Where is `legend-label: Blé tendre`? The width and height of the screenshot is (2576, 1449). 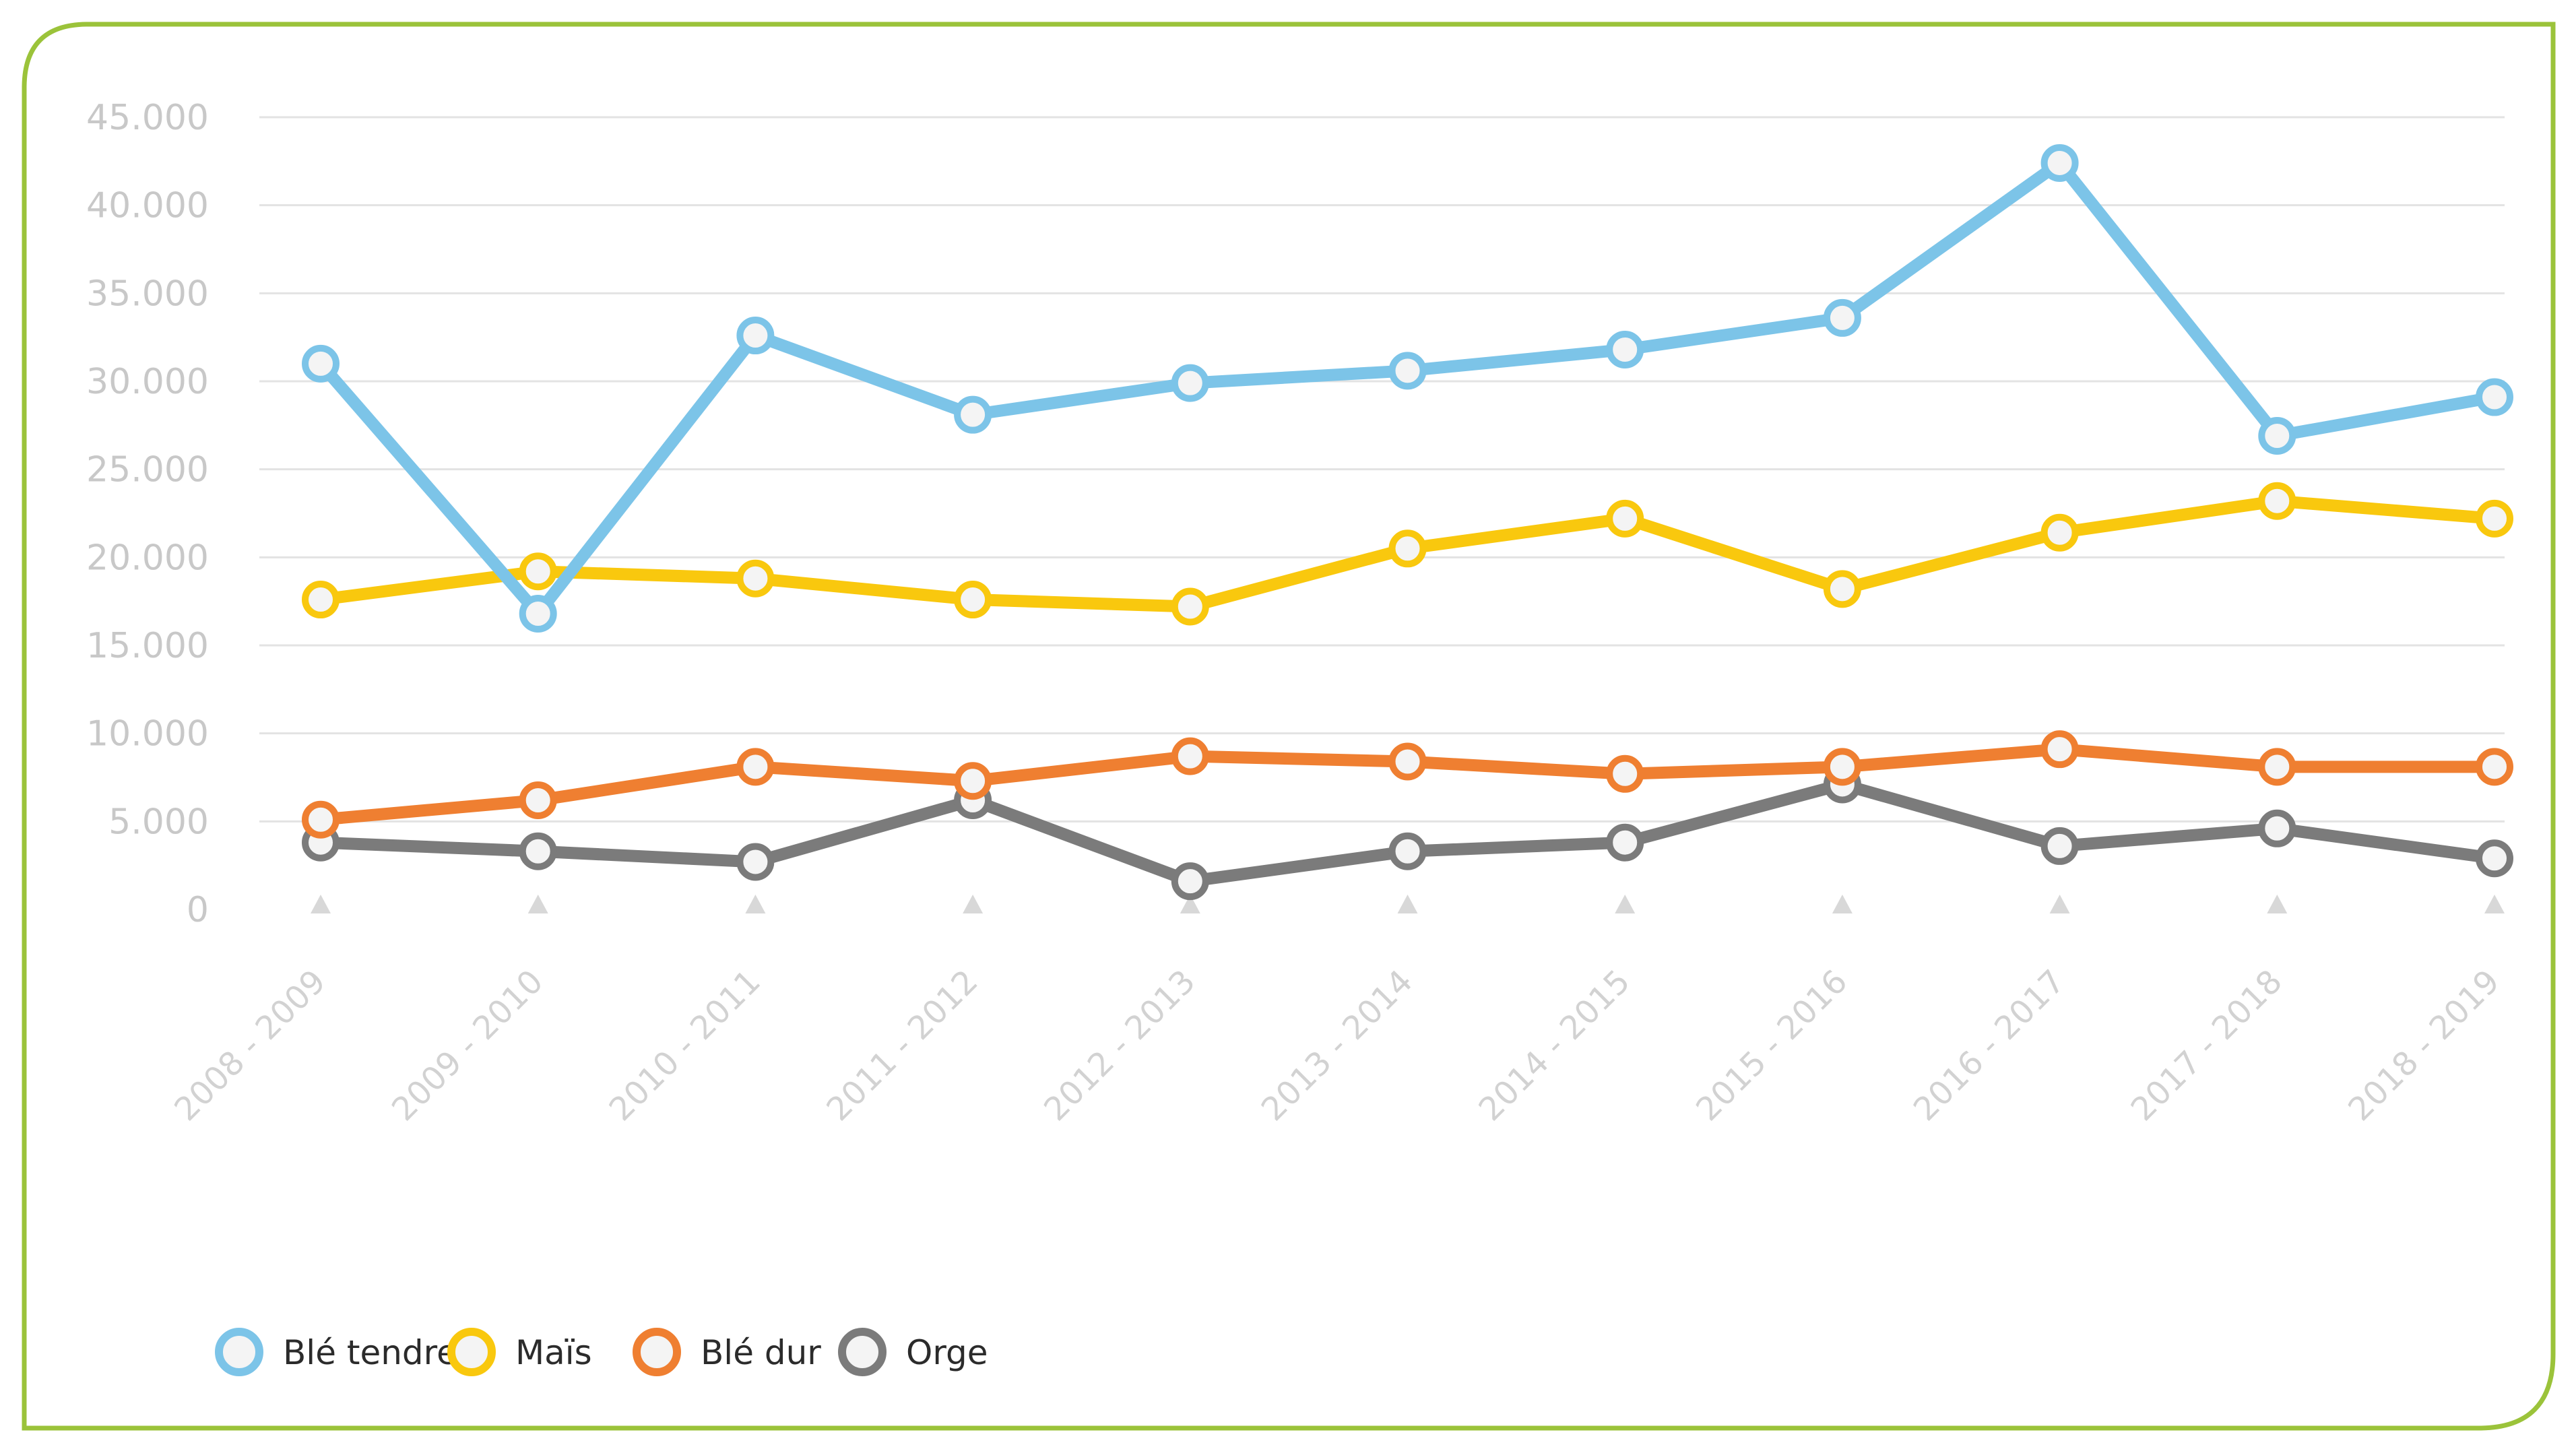 legend-label: Blé tendre is located at coordinates (370, 1352).